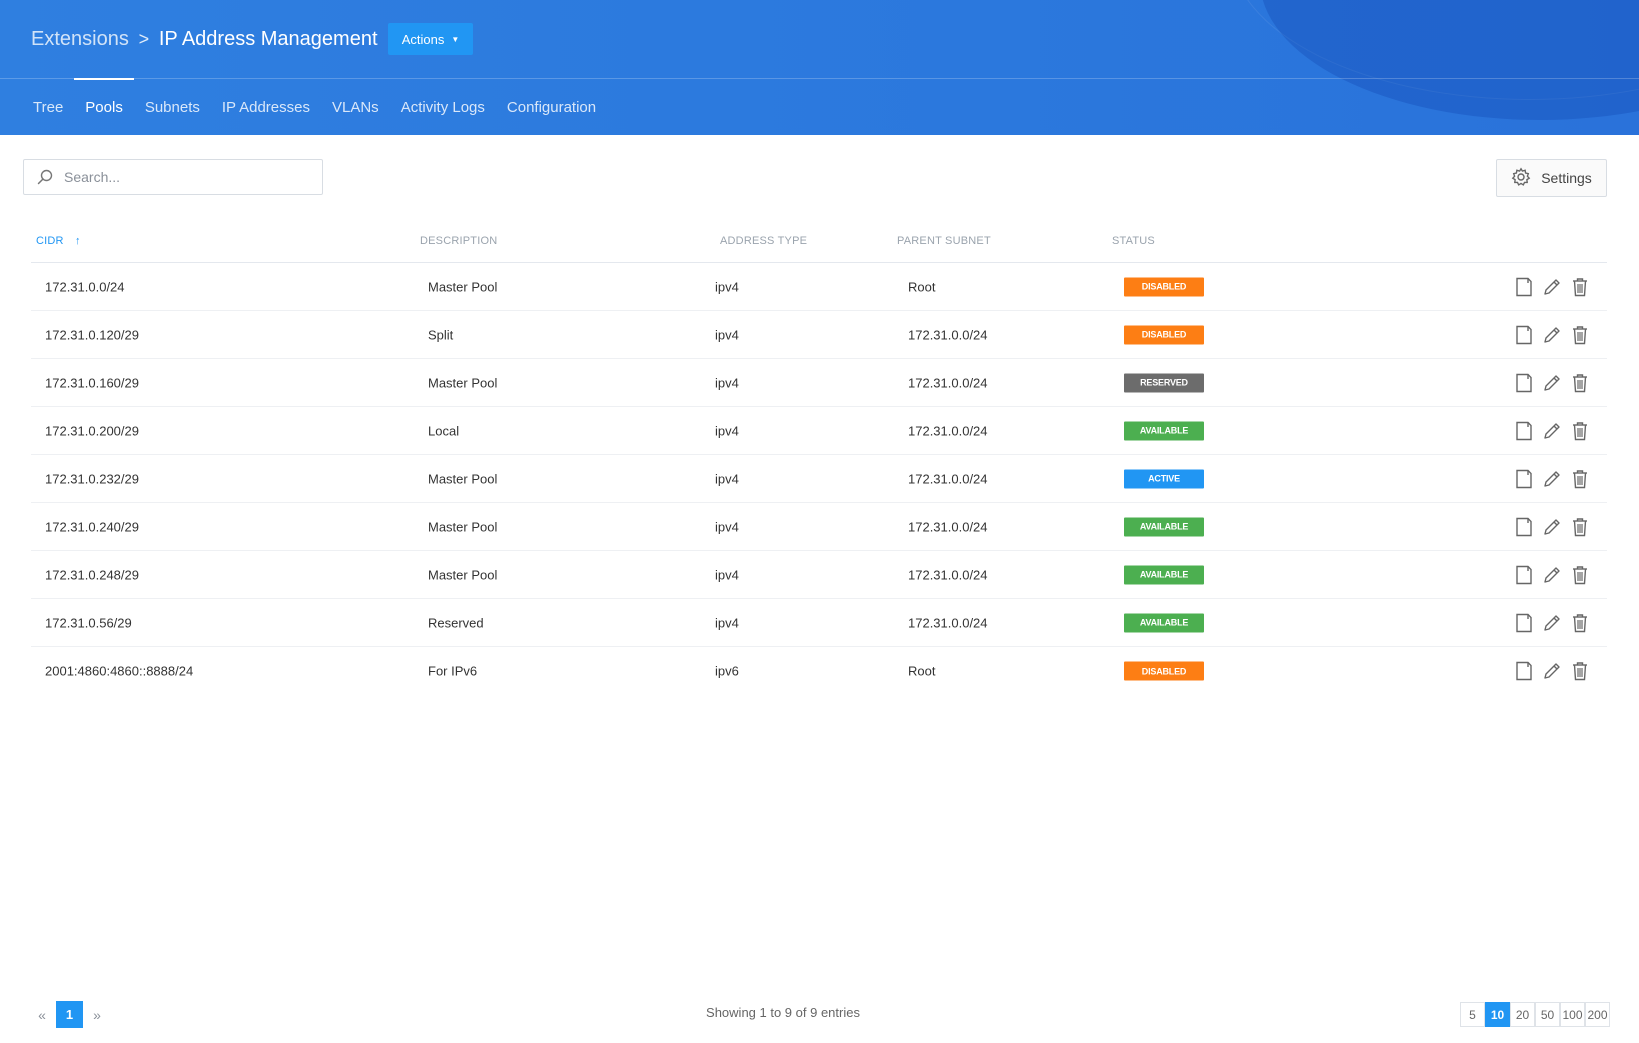 The width and height of the screenshot is (1639, 1043). I want to click on header-divider, so click(819, 78).